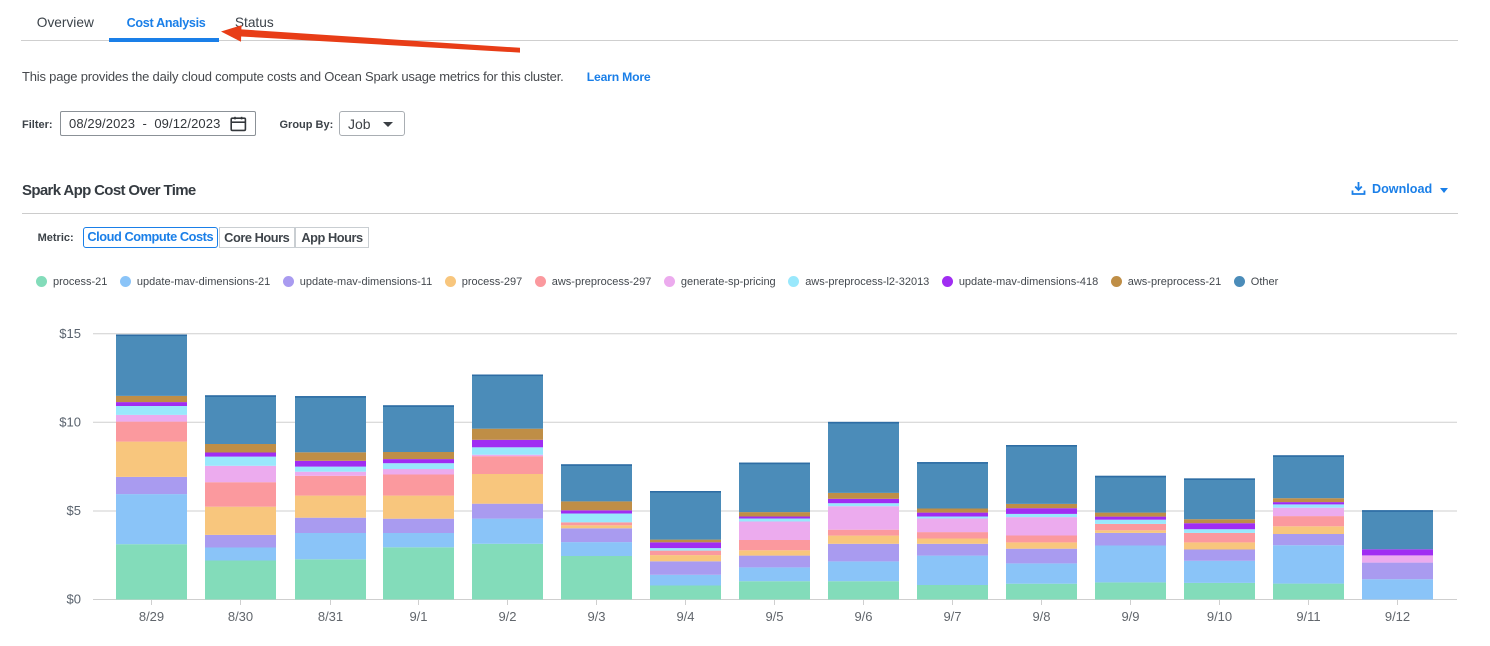 The image size is (1490, 646). Describe the element at coordinates (507, 616) in the screenshot. I see `svg-text: 9/2` at that location.